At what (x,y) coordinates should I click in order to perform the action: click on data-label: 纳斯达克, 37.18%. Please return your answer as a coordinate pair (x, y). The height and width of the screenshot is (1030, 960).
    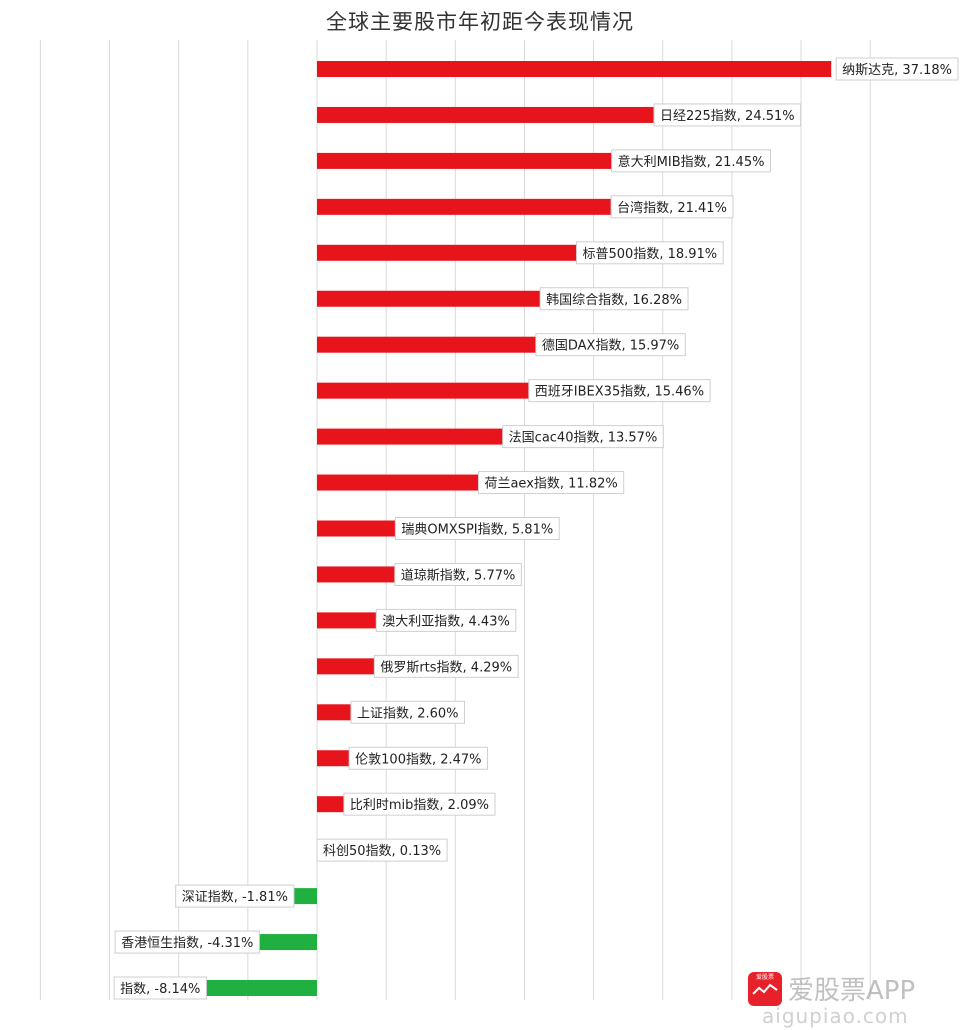
    Looking at the image, I should click on (897, 70).